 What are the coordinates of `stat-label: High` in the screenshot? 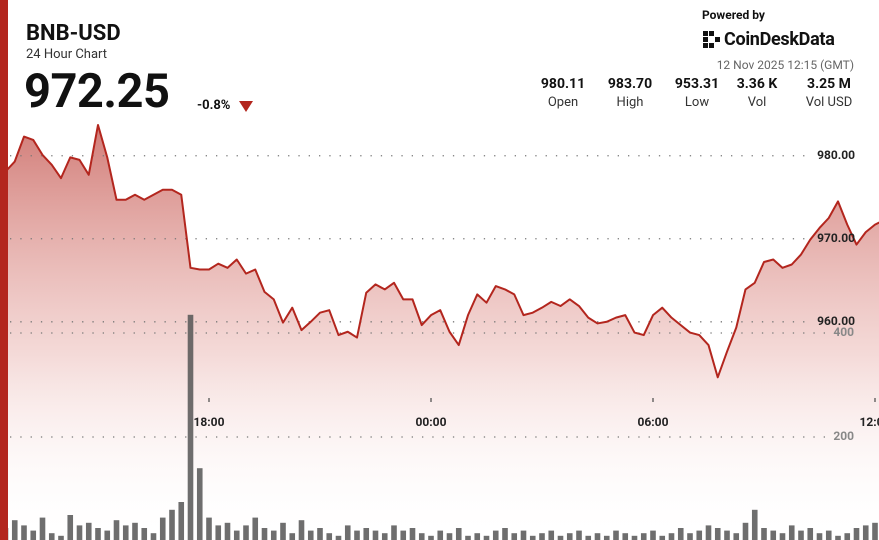 It's located at (630, 102).